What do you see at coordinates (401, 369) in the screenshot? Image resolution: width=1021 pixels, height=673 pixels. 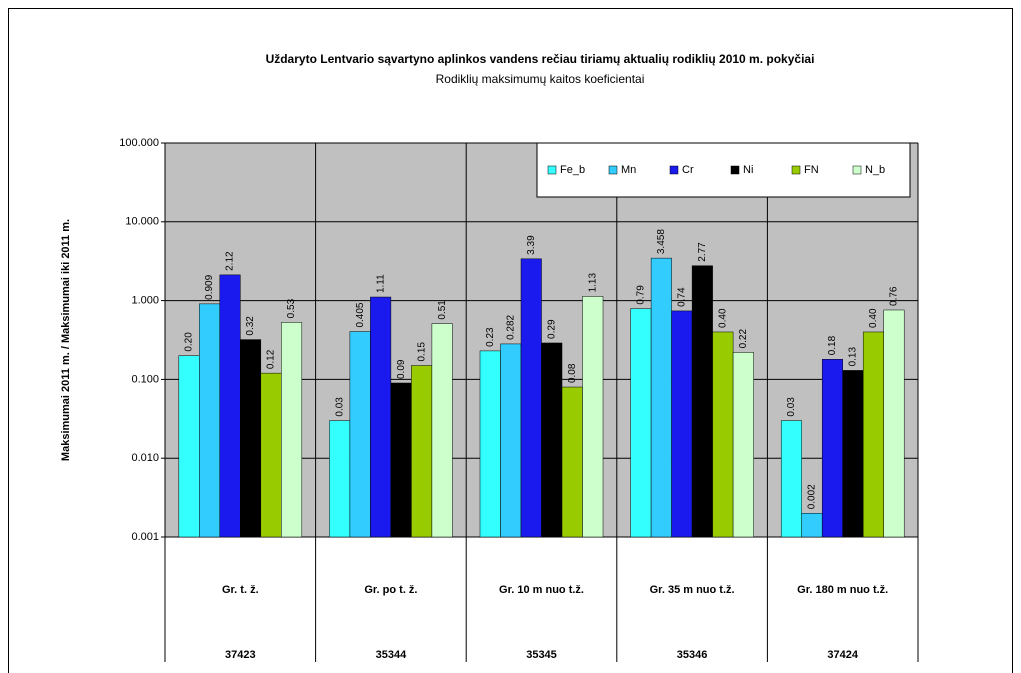 I see `data-label: 0.09` at bounding box center [401, 369].